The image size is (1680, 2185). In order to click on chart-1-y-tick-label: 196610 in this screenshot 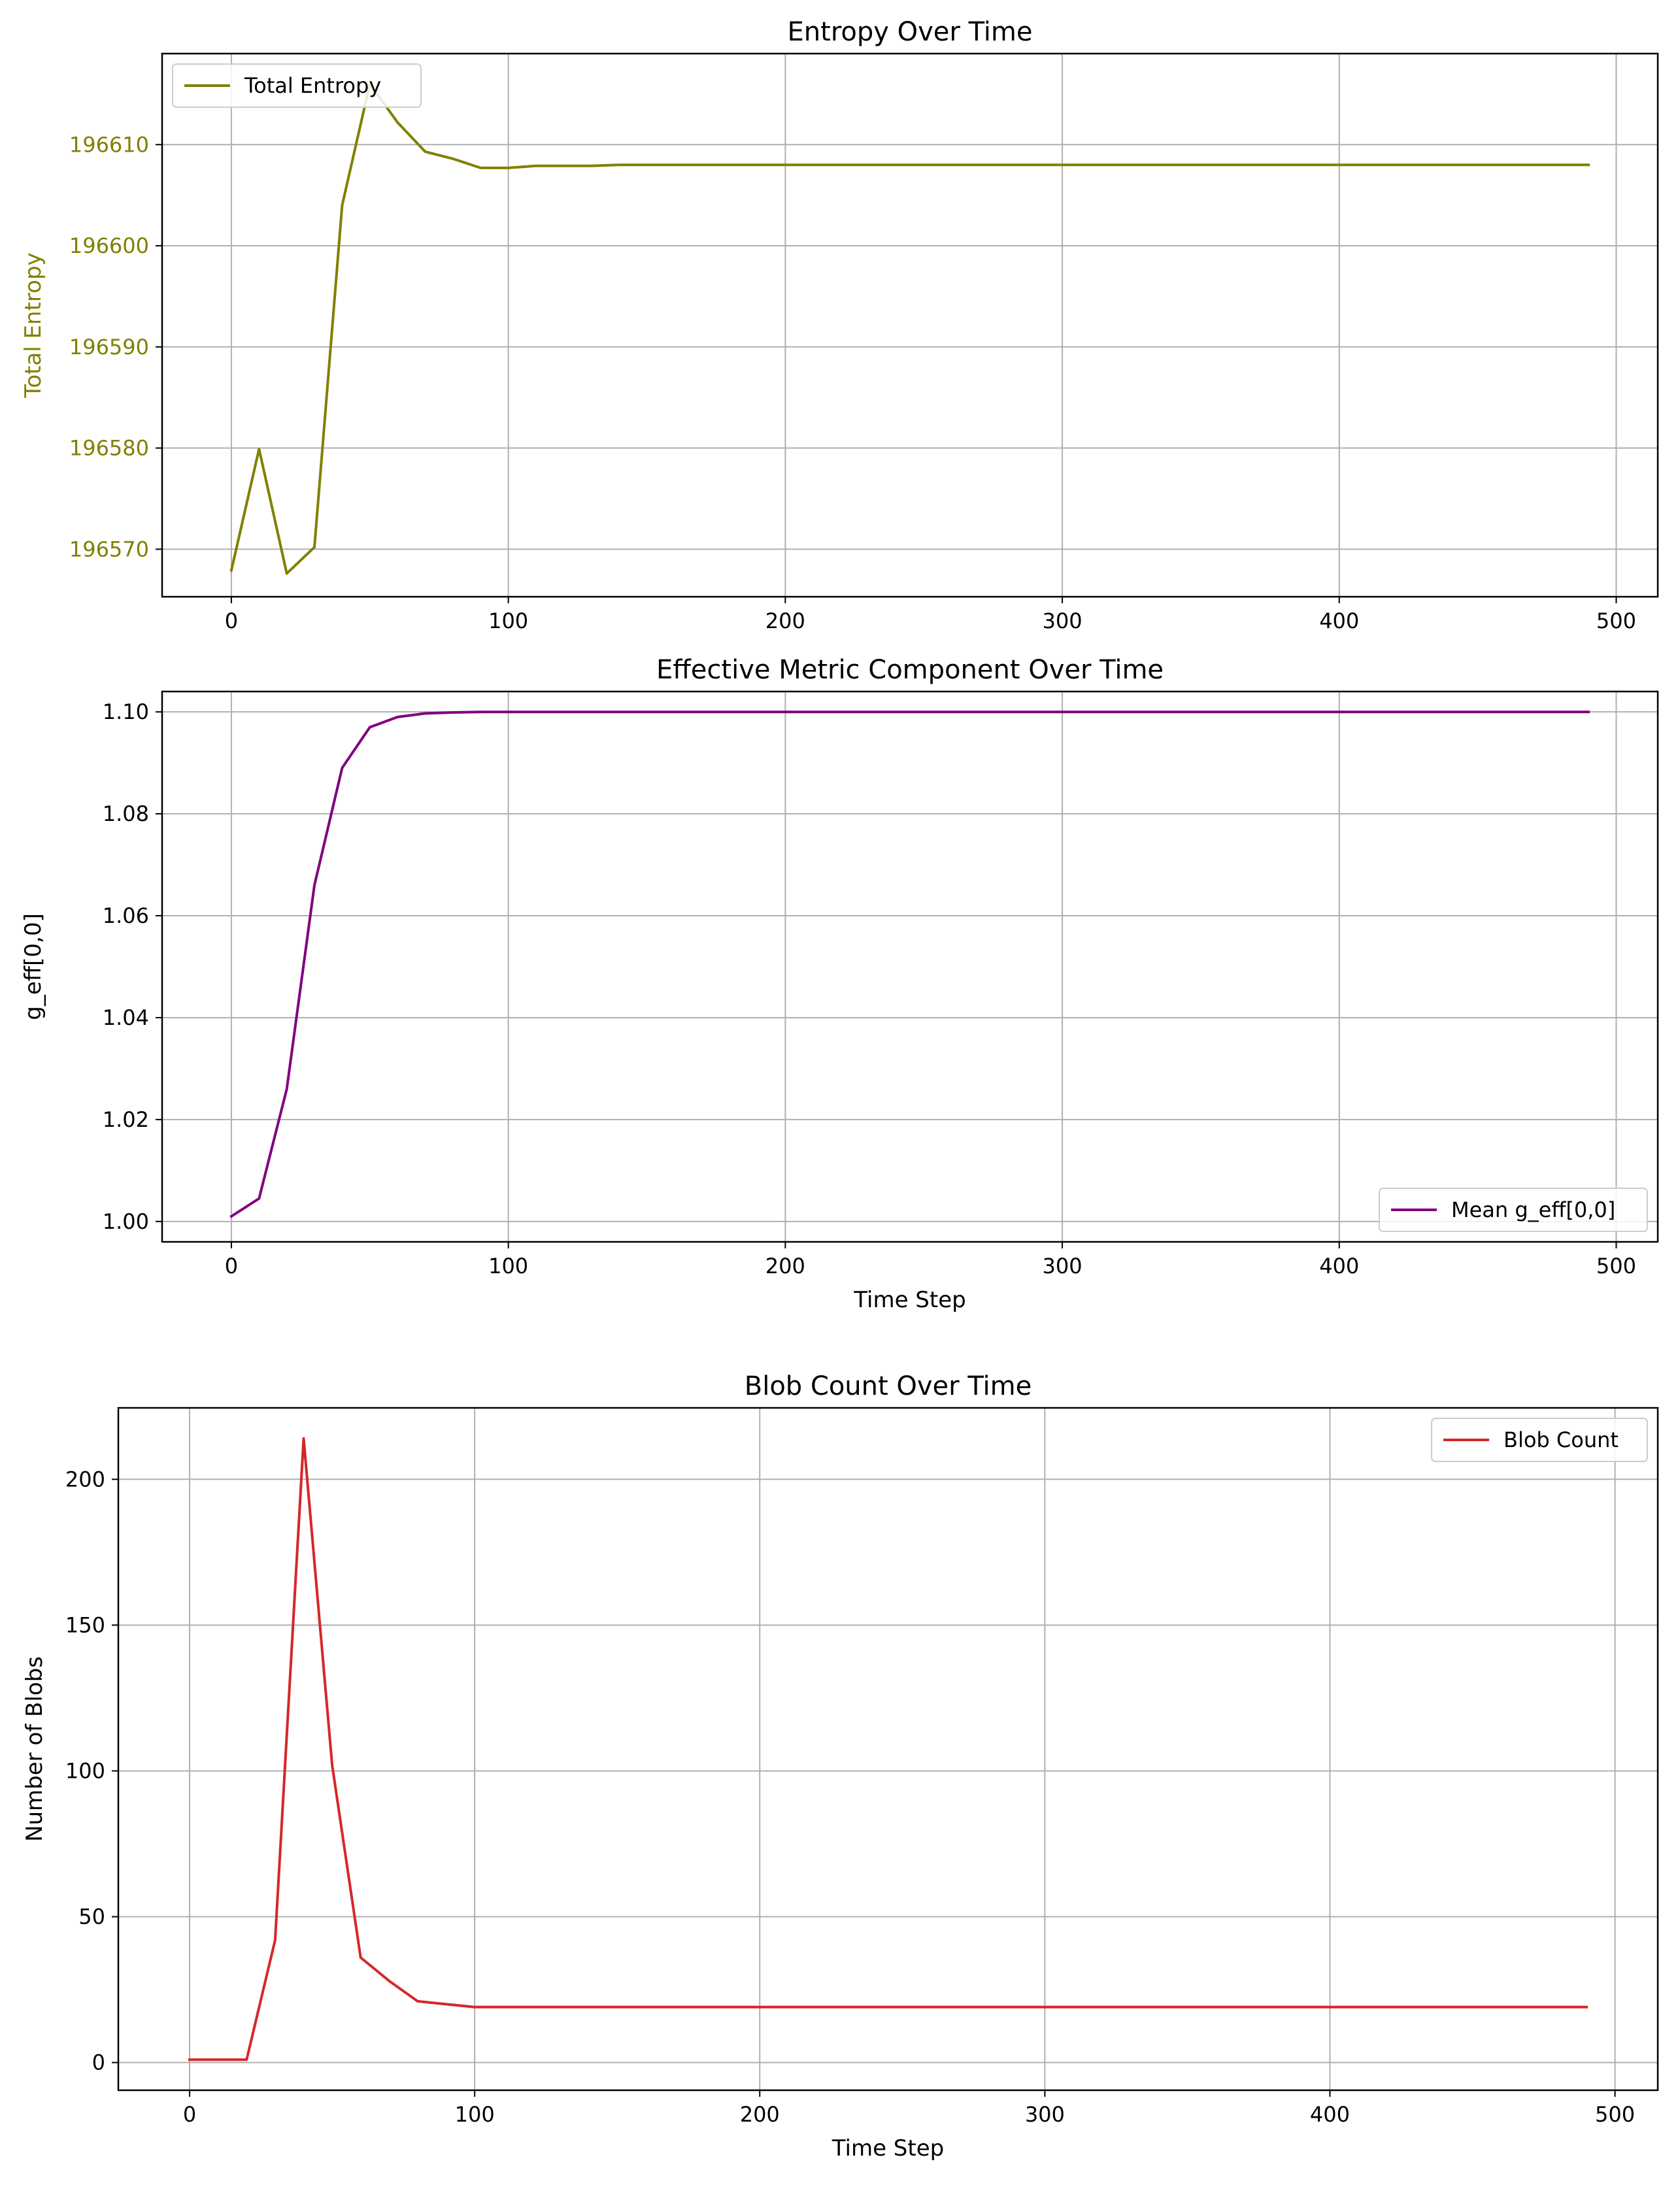, I will do `click(109, 145)`.